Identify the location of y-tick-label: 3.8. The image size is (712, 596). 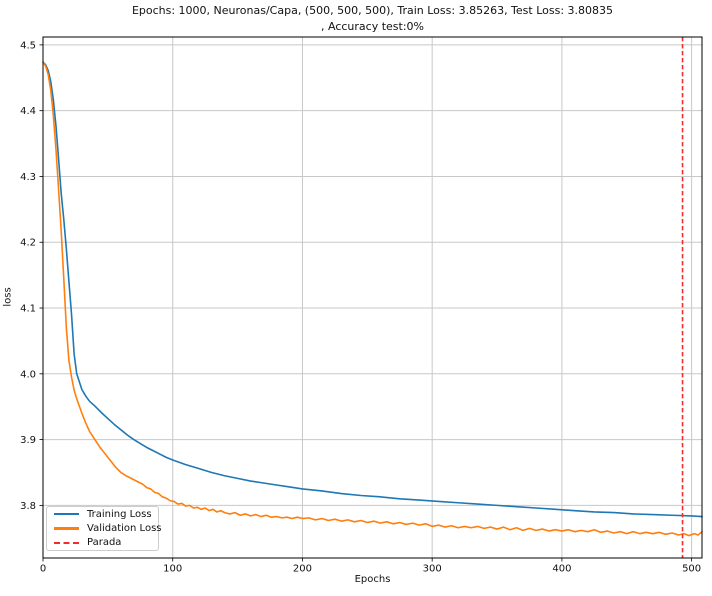
(28, 506).